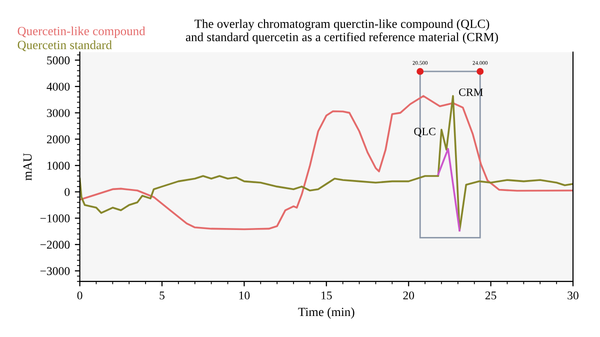 The height and width of the screenshot is (337, 600). What do you see at coordinates (55, 271) in the screenshot?
I see `y-tick-label: −3000` at bounding box center [55, 271].